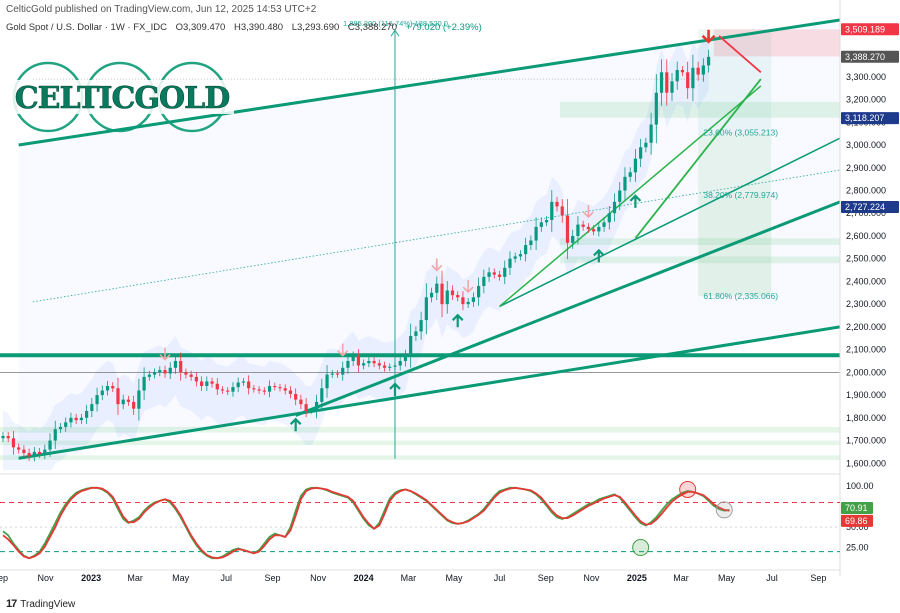  Describe the element at coordinates (864, 118) in the screenshot. I see `price-badge-label: 3,118.207` at that location.